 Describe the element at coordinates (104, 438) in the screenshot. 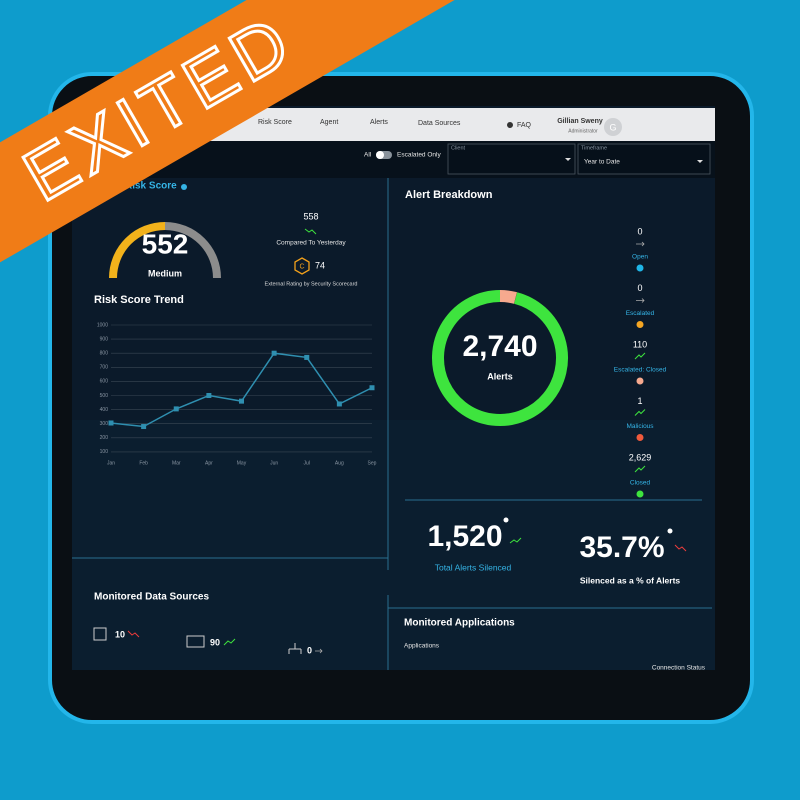

I see `y-tick-label: 200` at that location.